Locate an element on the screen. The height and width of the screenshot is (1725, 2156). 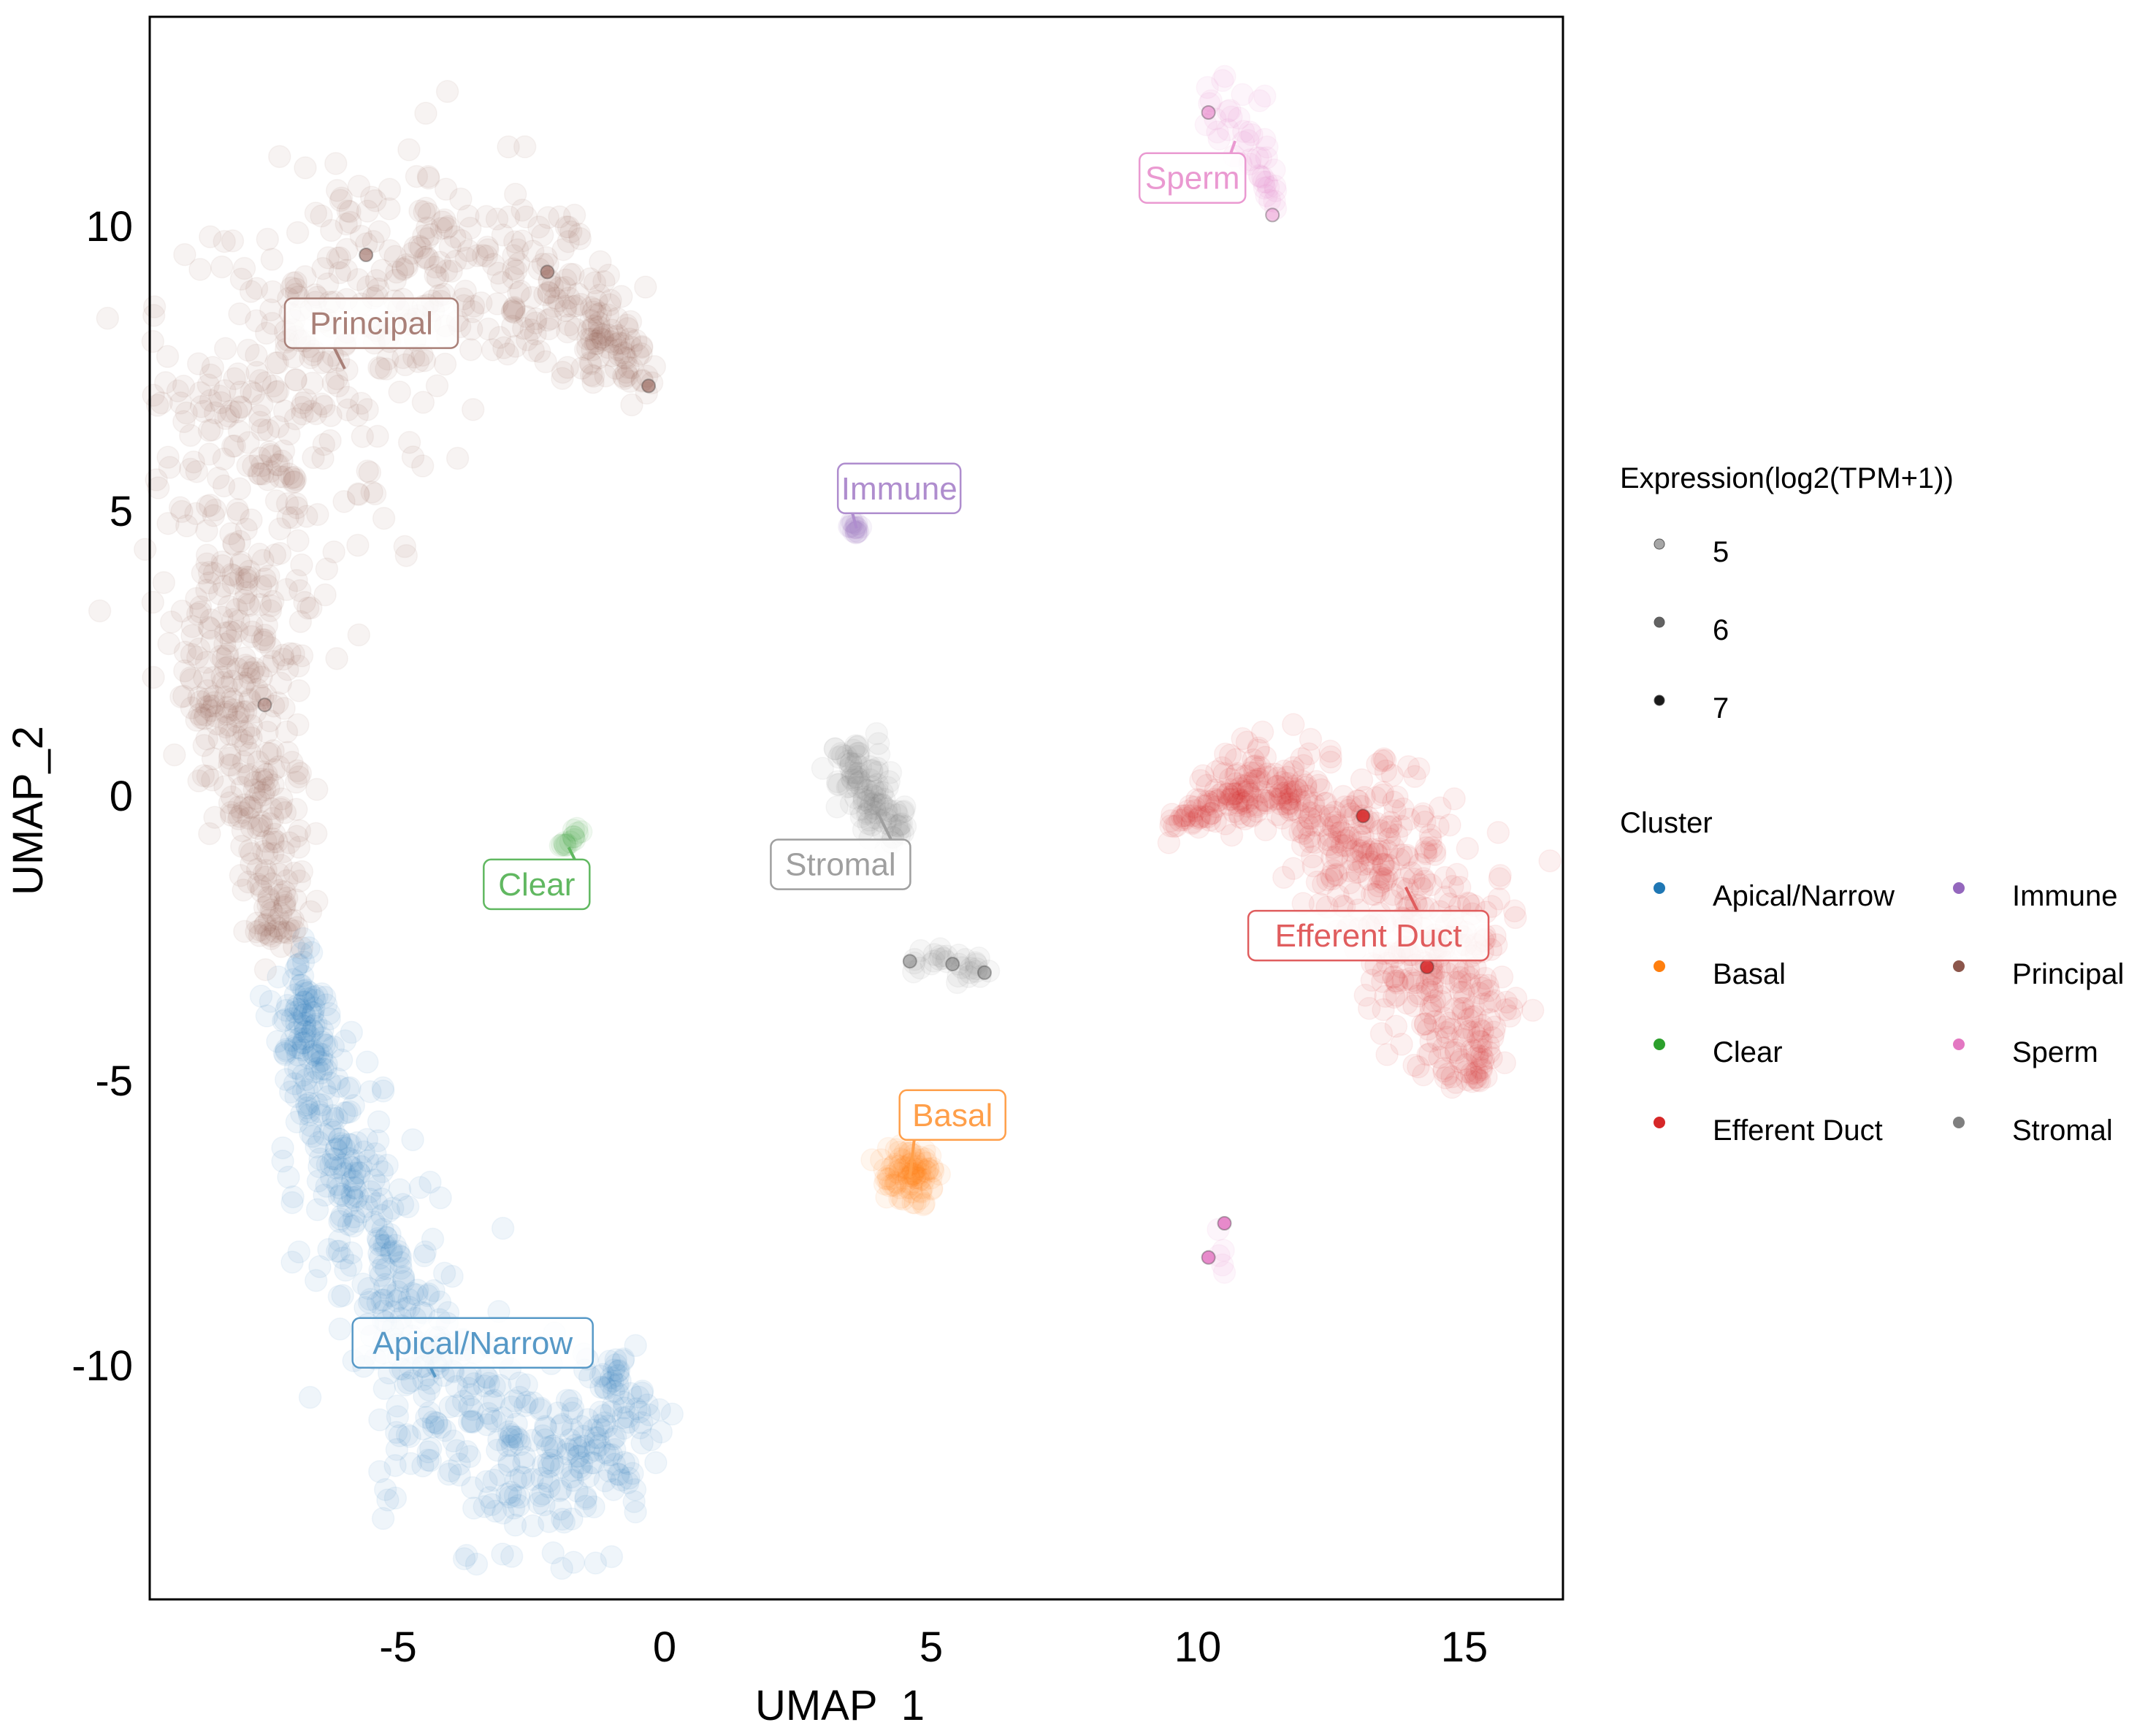
cluster-legend-label: Sperm is located at coordinates (2055, 1052).